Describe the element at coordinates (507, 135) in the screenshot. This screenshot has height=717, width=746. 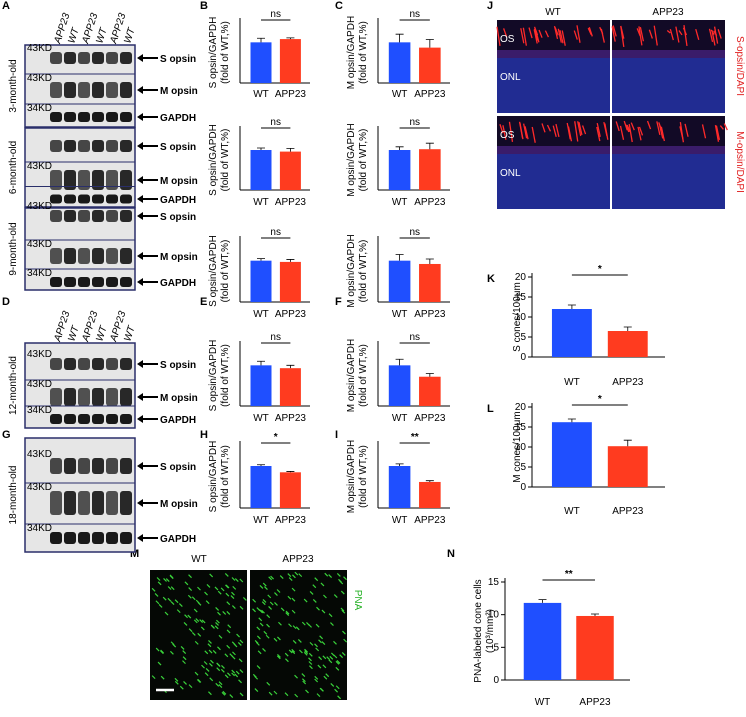
I see `layer-label: OS` at that location.